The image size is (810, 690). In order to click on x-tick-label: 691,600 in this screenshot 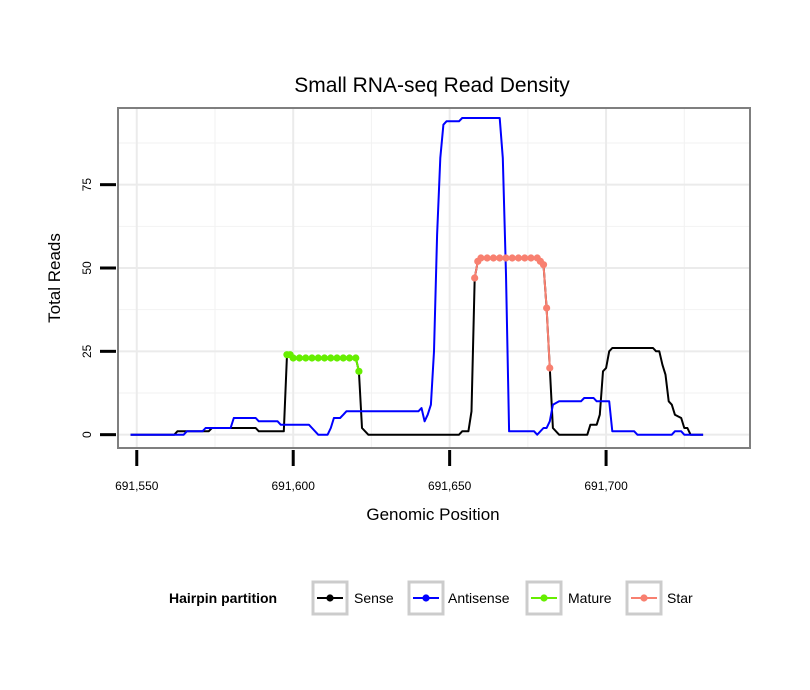, I will do `click(294, 486)`.